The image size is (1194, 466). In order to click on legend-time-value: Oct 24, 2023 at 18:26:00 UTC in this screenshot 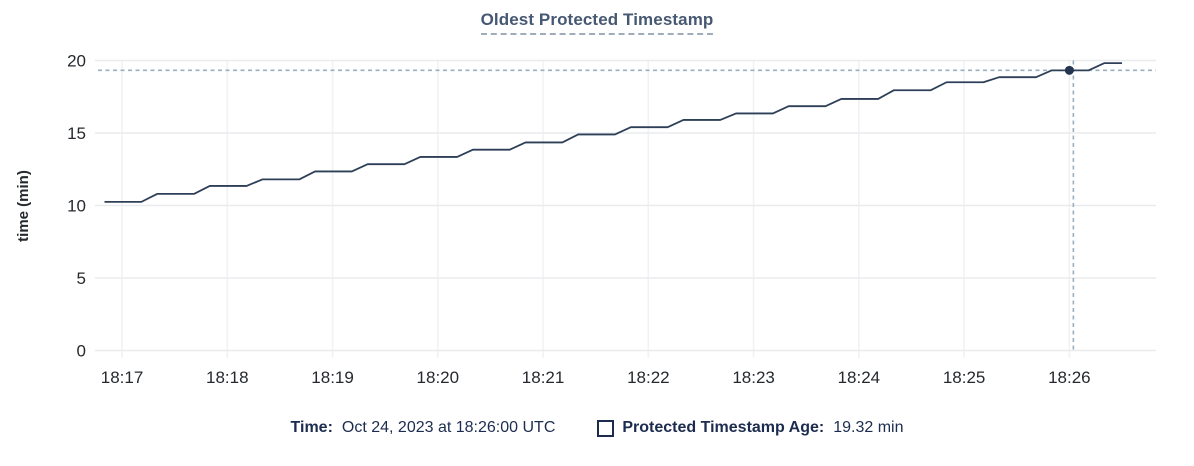, I will do `click(448, 427)`.